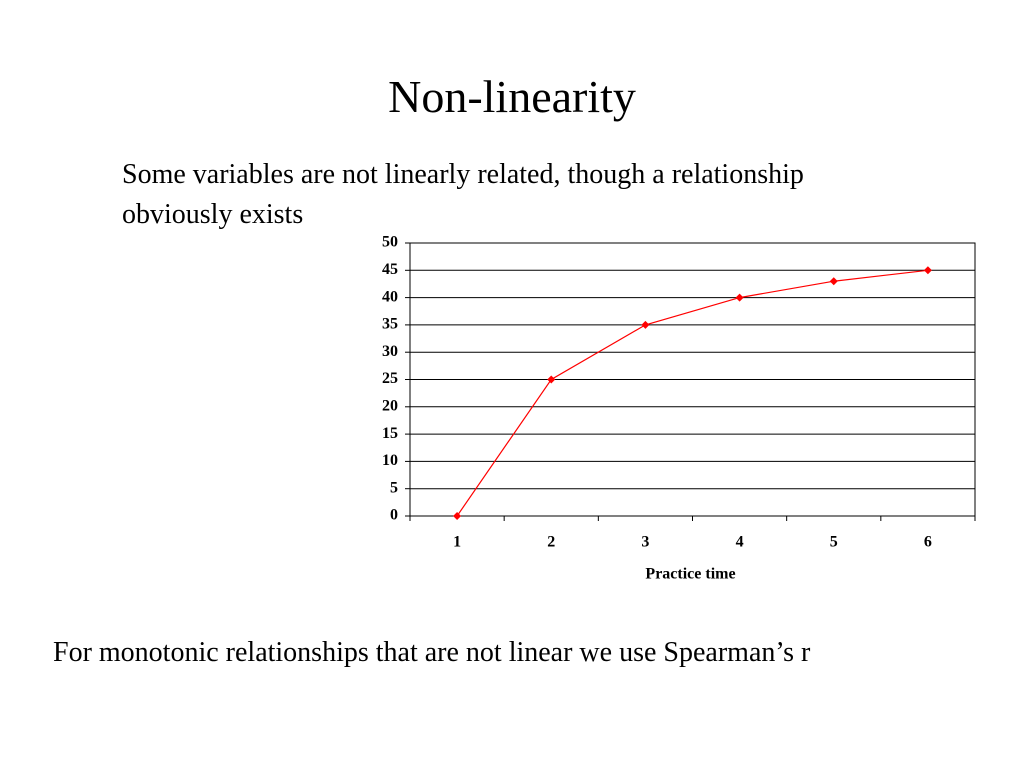 This screenshot has width=1024, height=768. Describe the element at coordinates (390, 242) in the screenshot. I see `y-tick-label: 50` at that location.